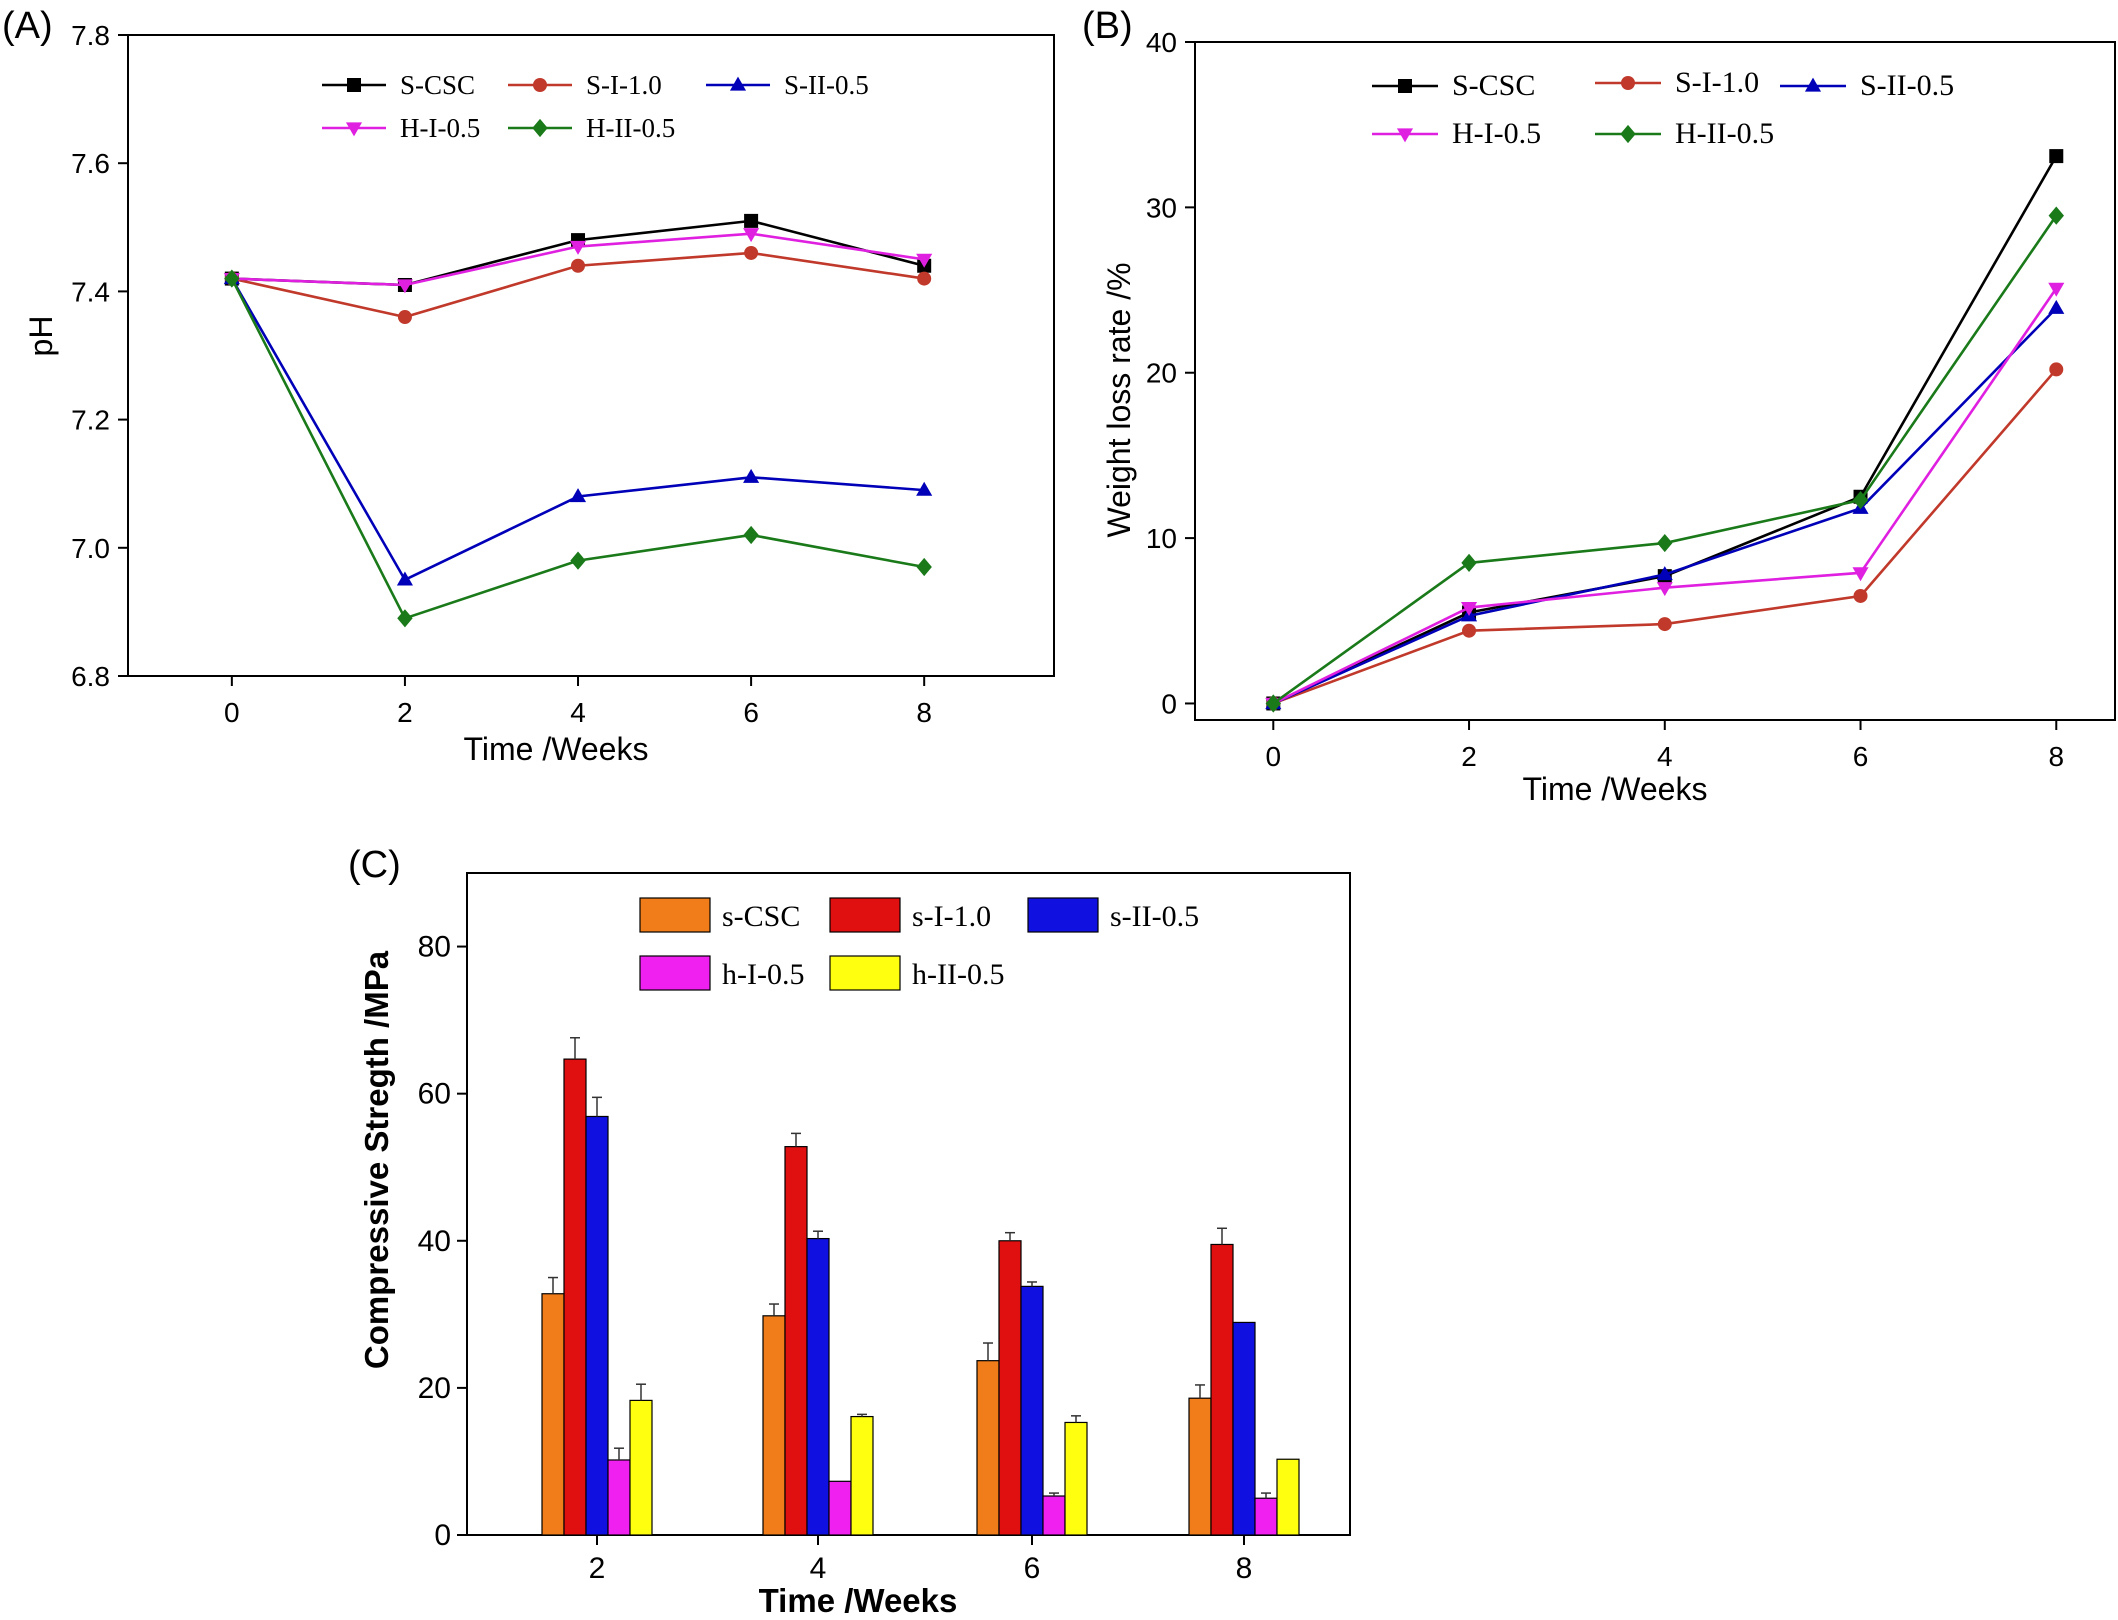 The width and height of the screenshot is (2118, 1620). I want to click on legend-label-s-i-1-0: s-I-1.0, so click(951, 916).